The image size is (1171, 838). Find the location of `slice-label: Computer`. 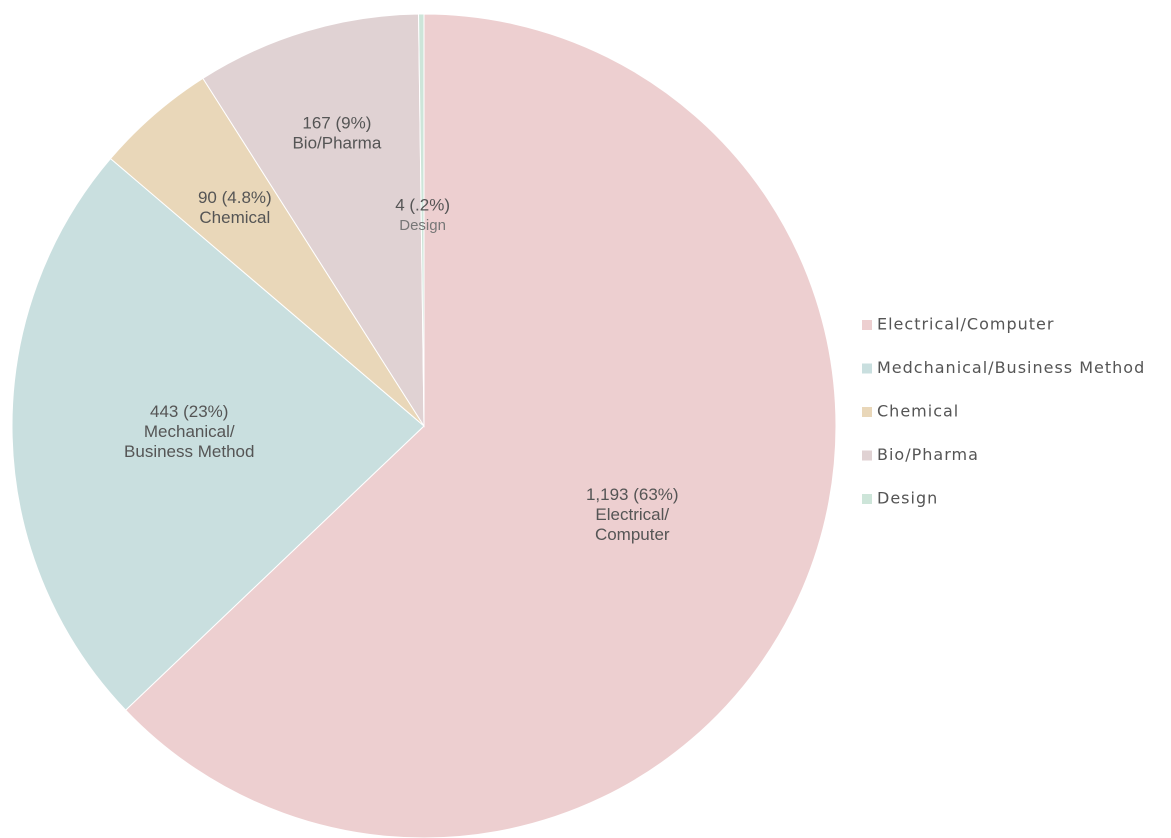

slice-label: Computer is located at coordinates (632, 534).